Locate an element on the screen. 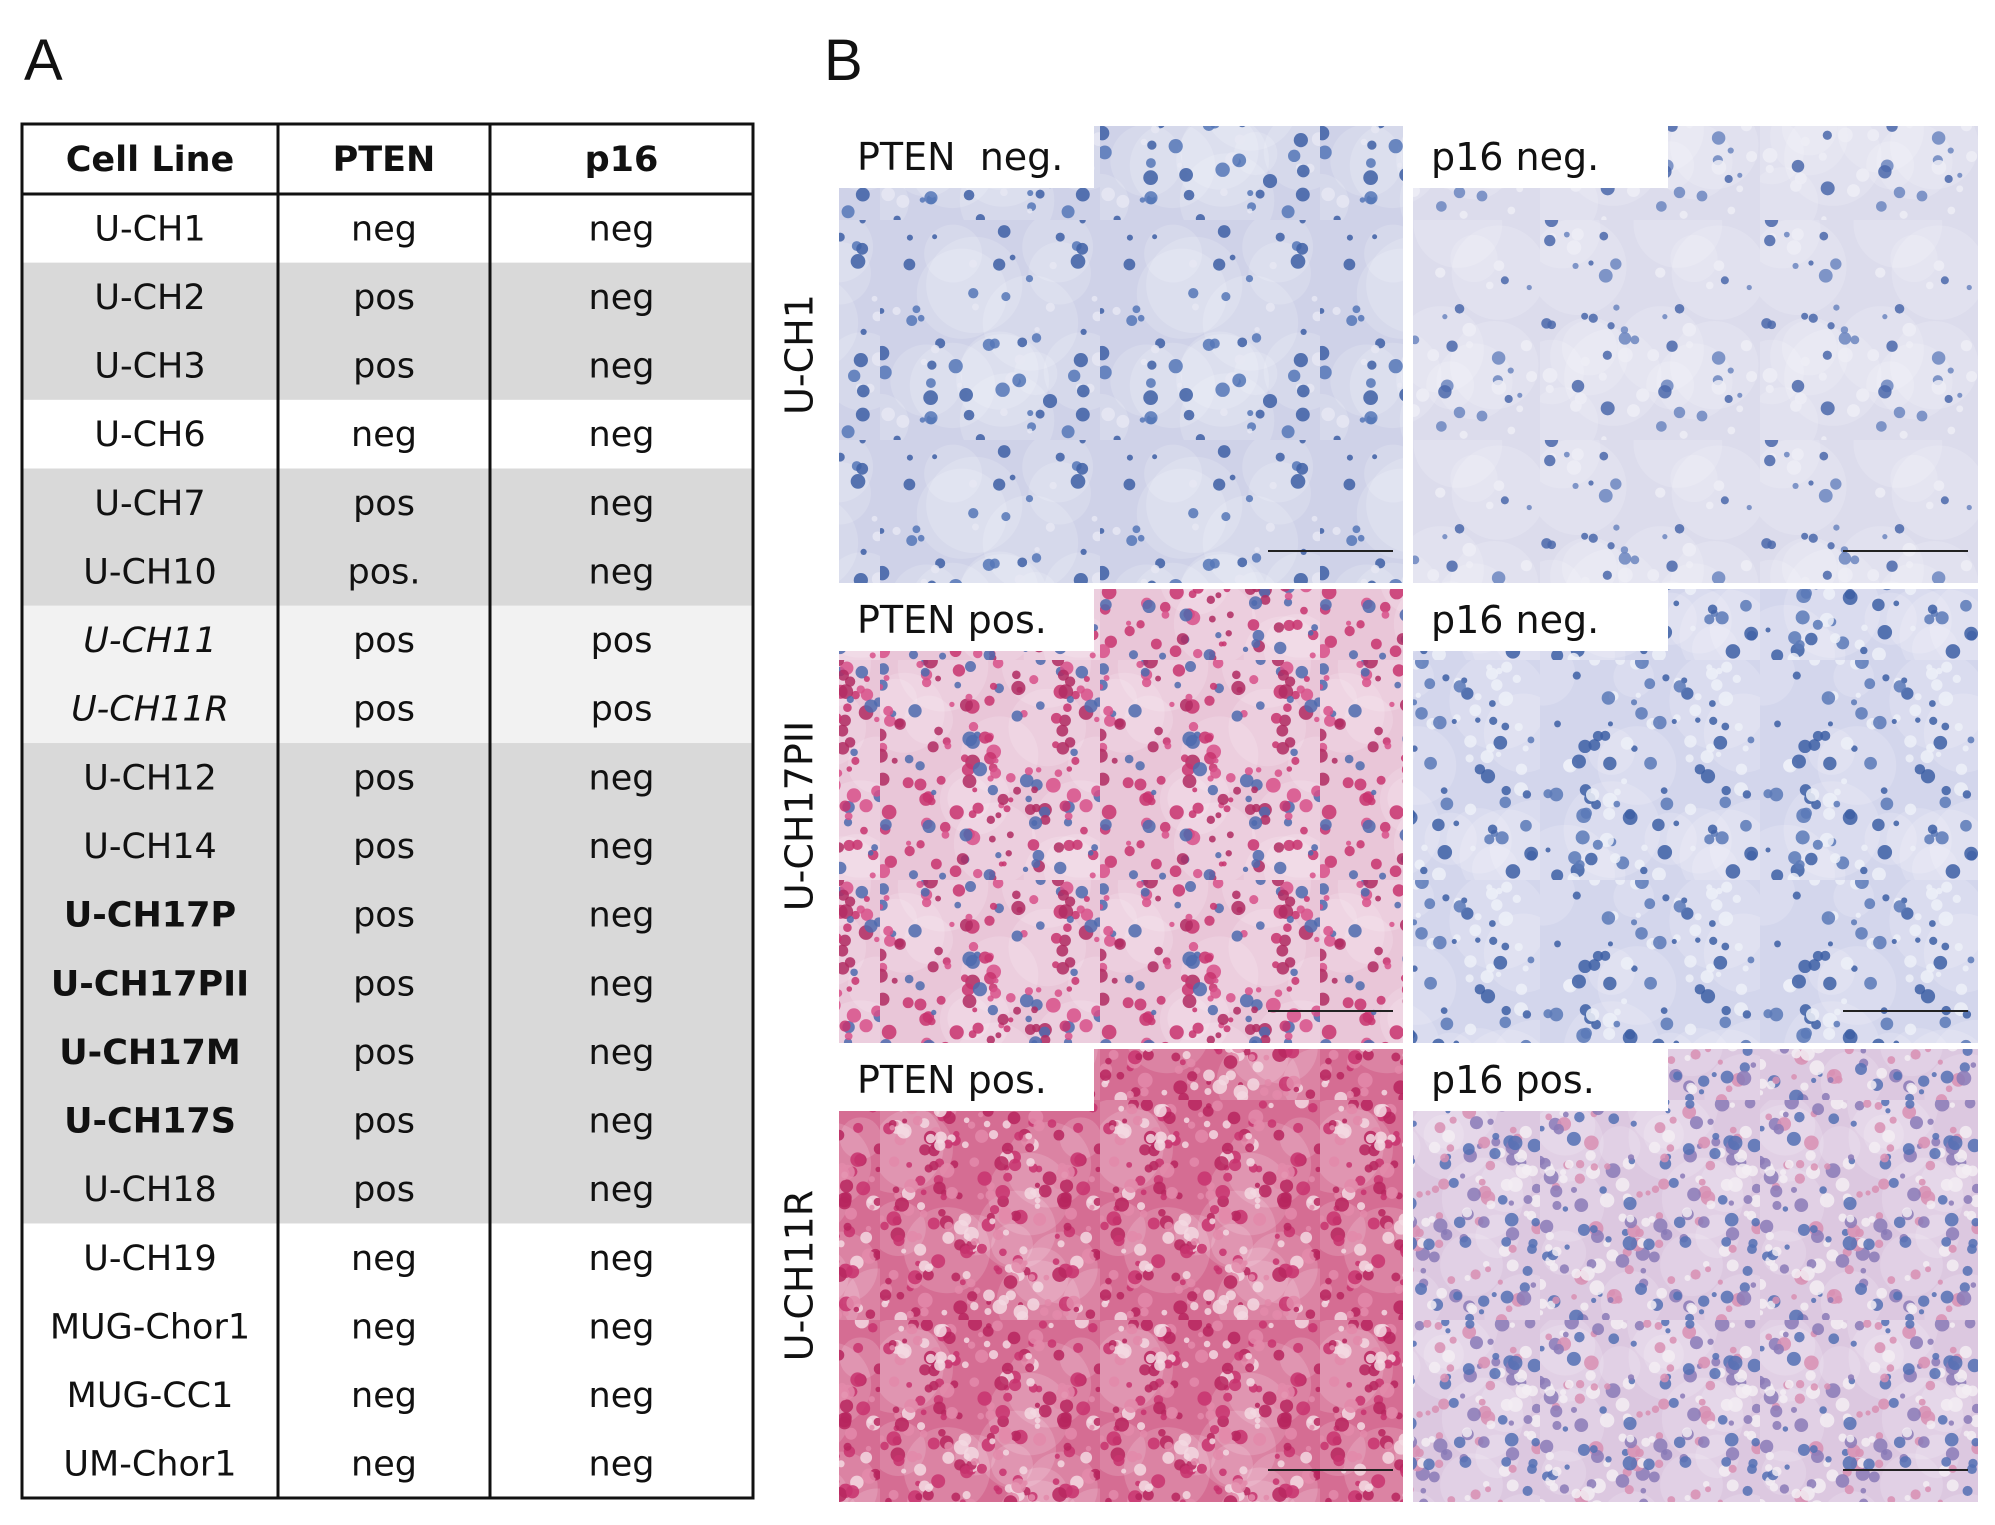 This screenshot has height=1525, width=1995. table-cell: MUG-Chor1 is located at coordinates (150, 1327).